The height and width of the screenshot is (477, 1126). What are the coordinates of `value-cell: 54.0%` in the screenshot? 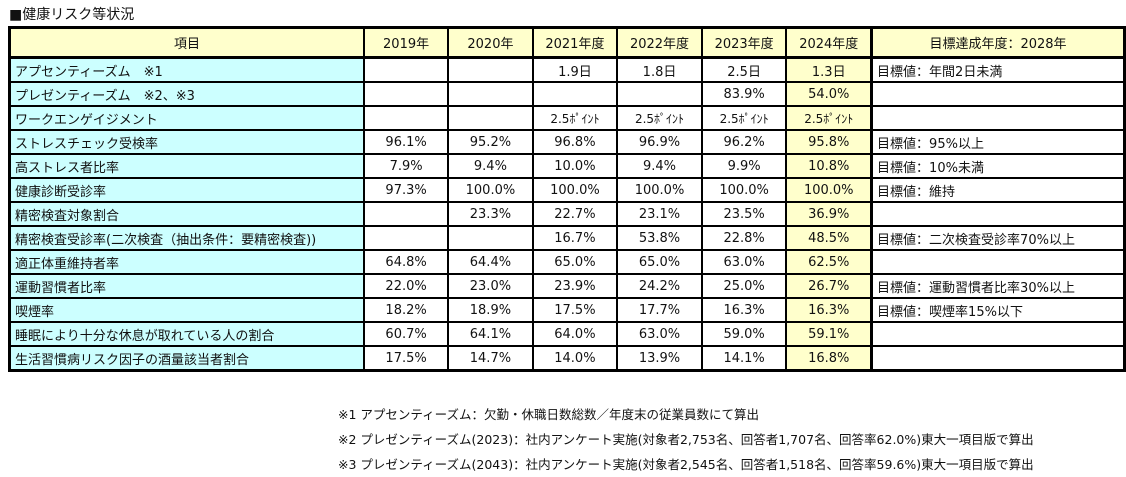 It's located at (829, 94).